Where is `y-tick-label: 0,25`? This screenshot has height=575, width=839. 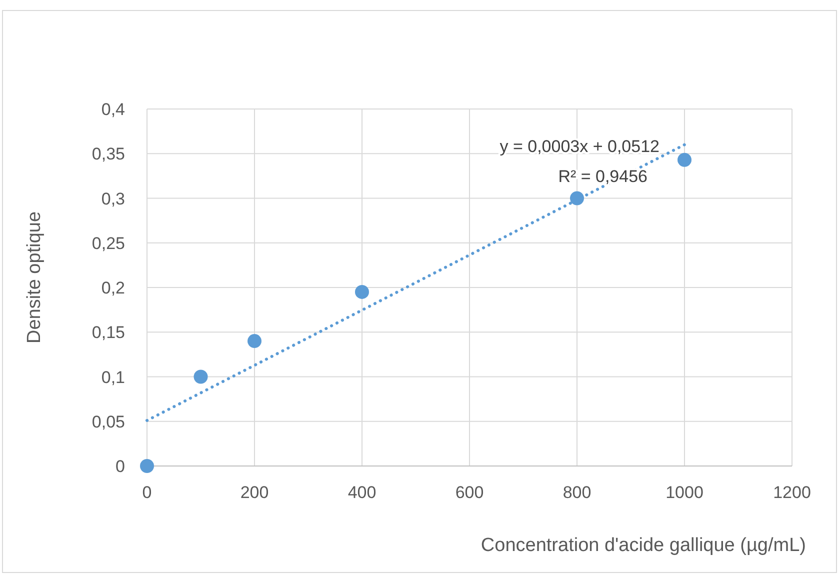
y-tick-label: 0,25 is located at coordinates (108, 243).